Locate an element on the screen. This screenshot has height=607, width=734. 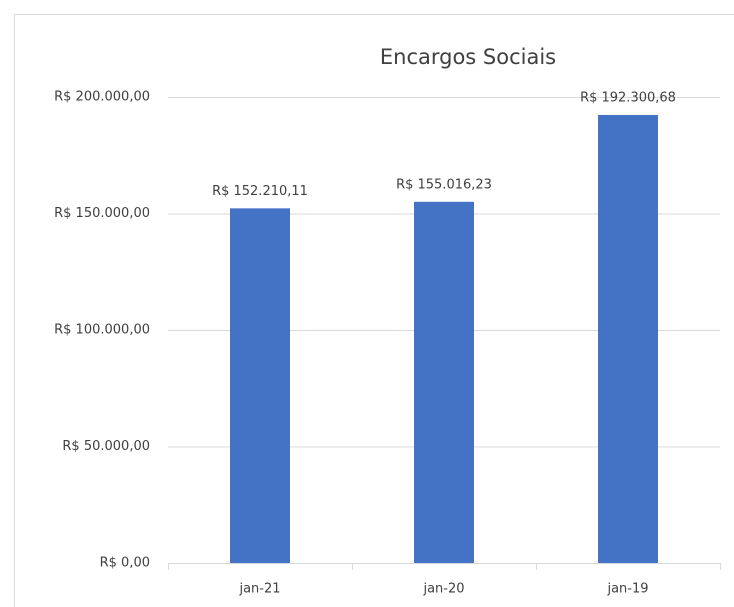
x-tick-label: jan-19 is located at coordinates (627, 589).